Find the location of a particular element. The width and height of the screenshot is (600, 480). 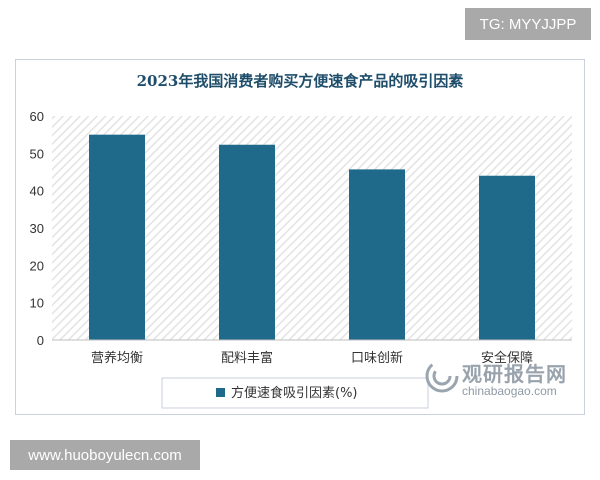

y-tick-label: 0 is located at coordinates (40, 340).